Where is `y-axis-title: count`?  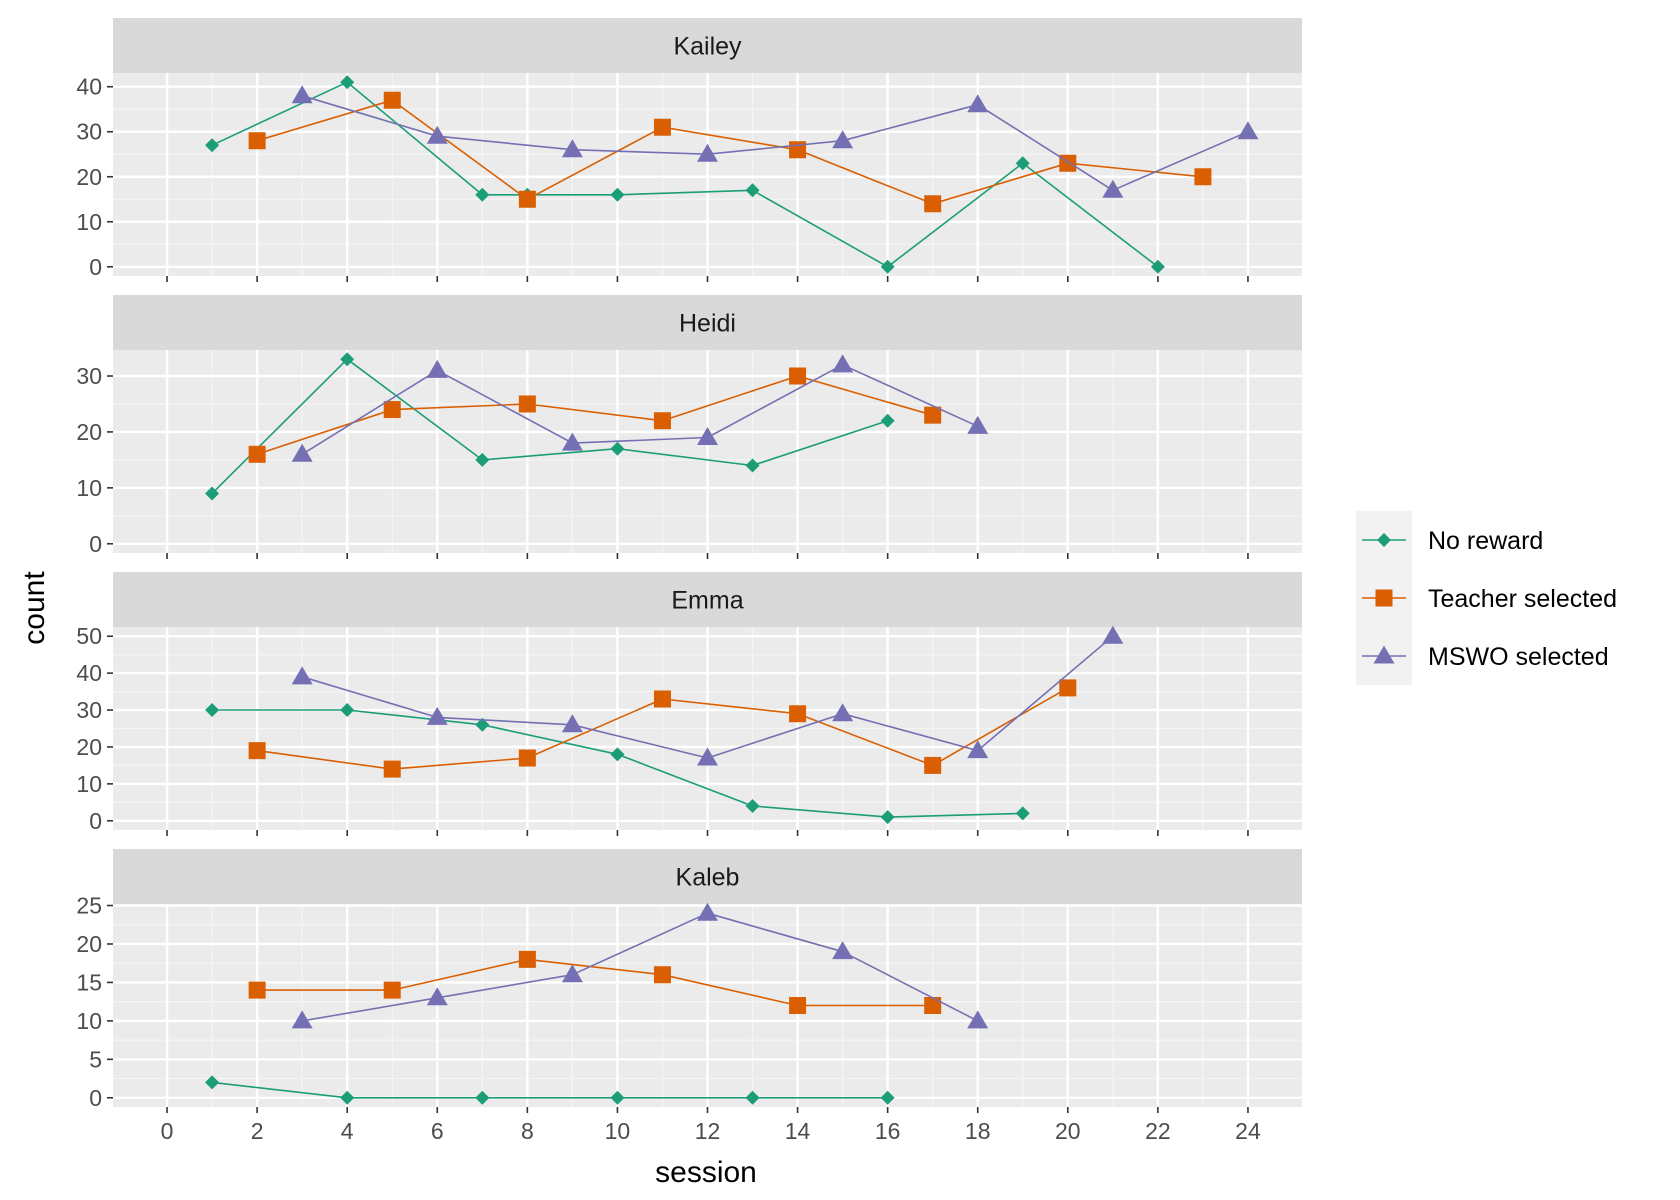 y-axis-title: count is located at coordinates (34, 608).